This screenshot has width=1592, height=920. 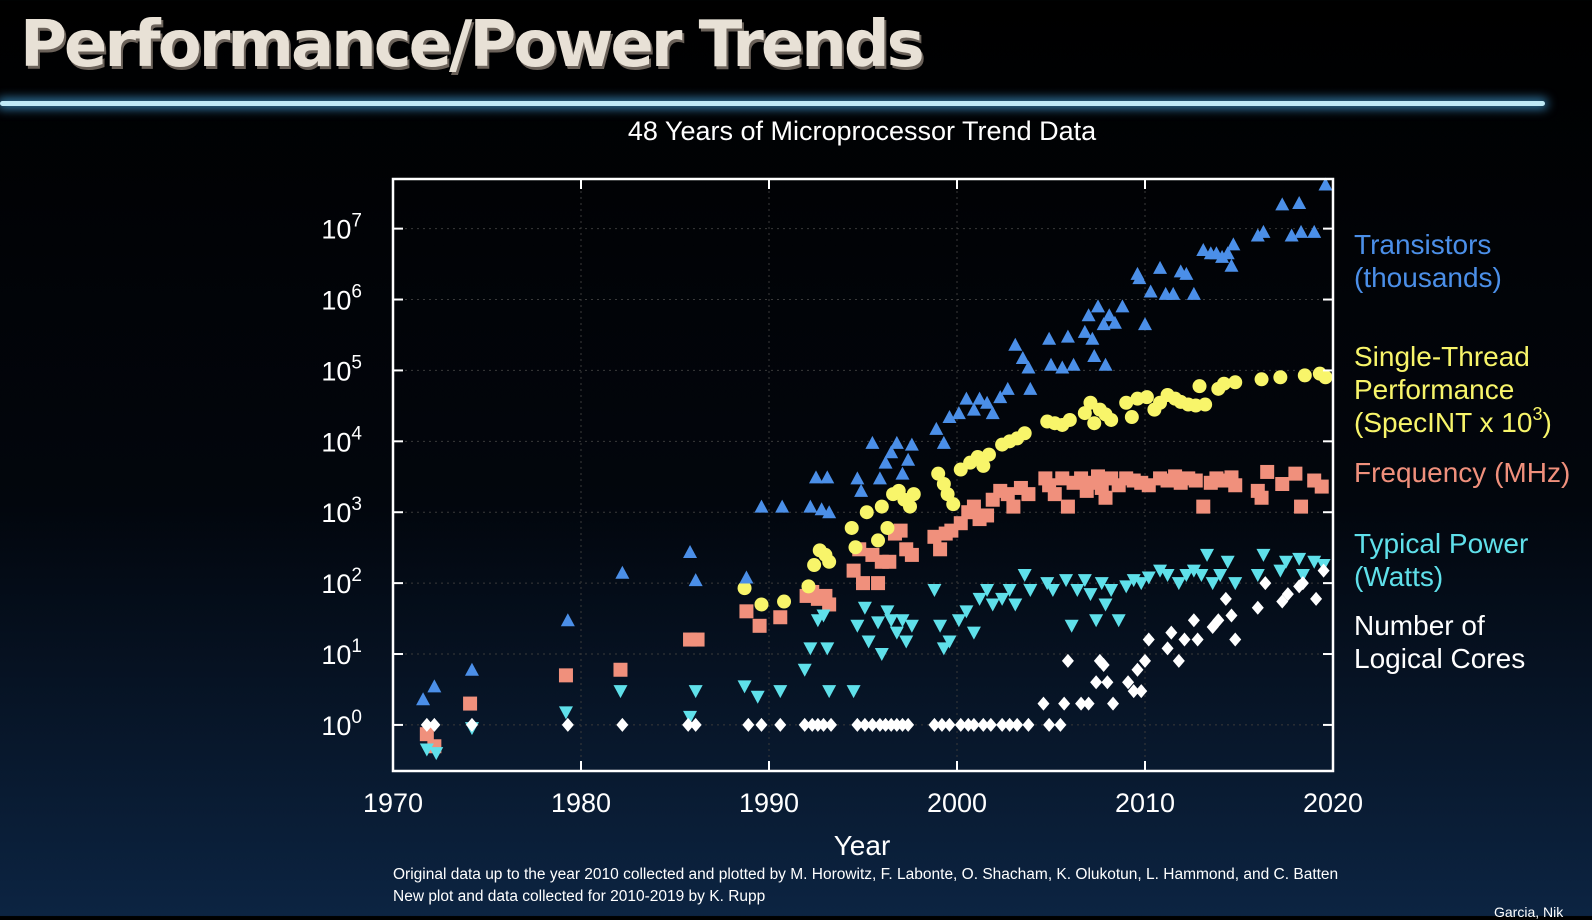 What do you see at coordinates (341, 653) in the screenshot?
I see `y-tick-label: 10¹` at bounding box center [341, 653].